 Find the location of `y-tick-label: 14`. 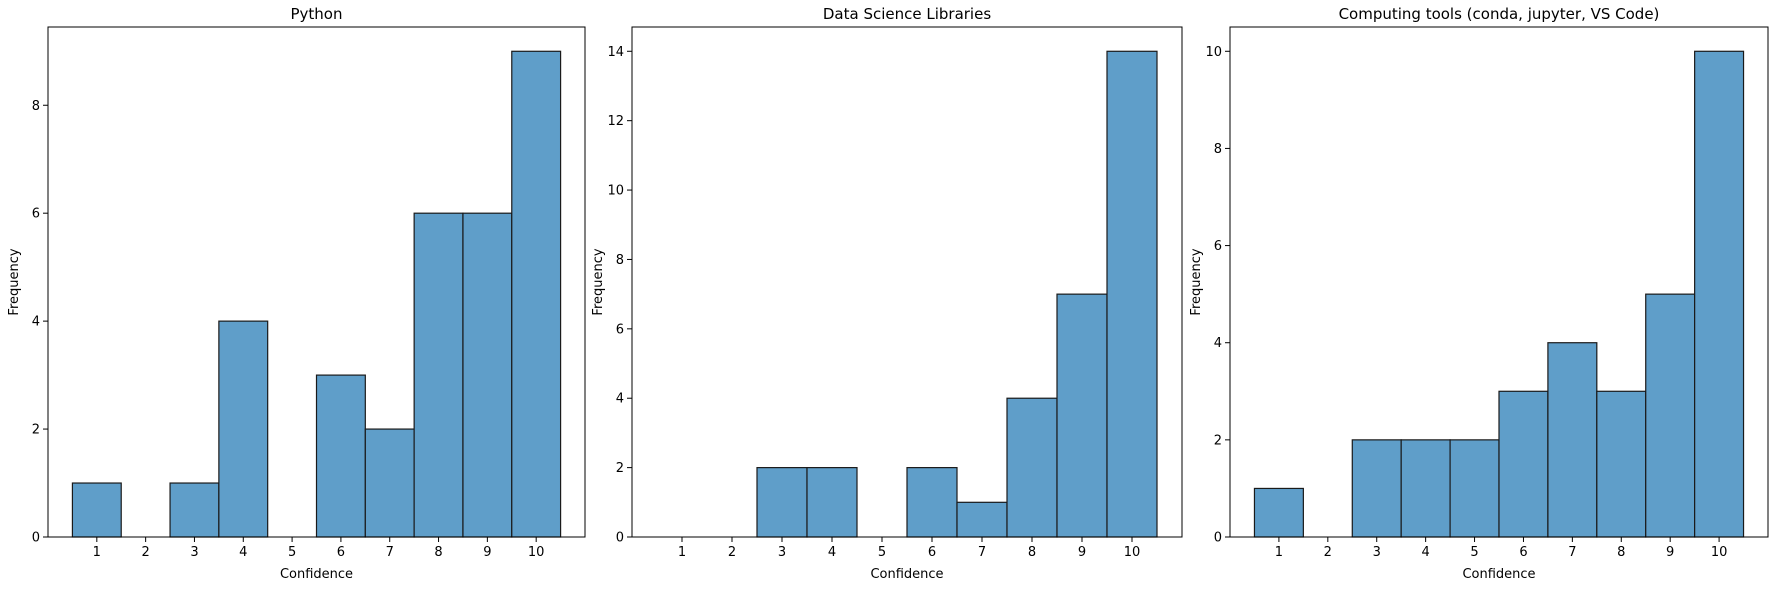

y-tick-label: 14 is located at coordinates (615, 52).